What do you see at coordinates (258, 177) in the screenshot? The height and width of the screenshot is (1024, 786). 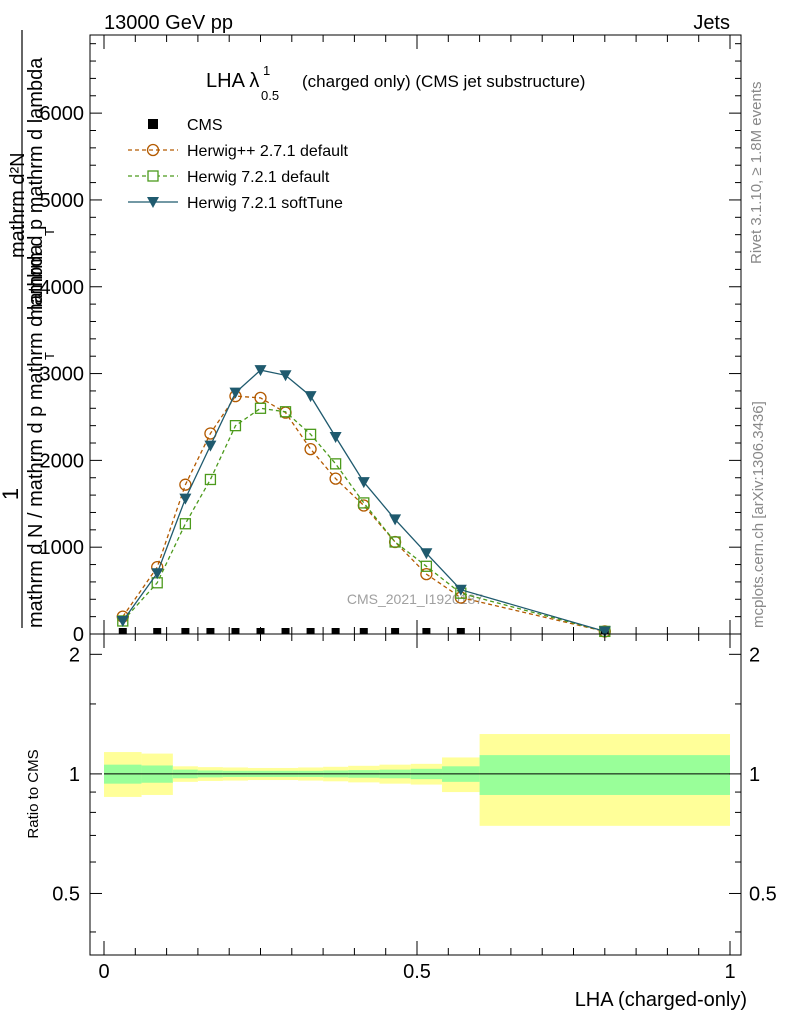 I see `legend-label-herwig7-default: Herwig 7.2.1 default` at bounding box center [258, 177].